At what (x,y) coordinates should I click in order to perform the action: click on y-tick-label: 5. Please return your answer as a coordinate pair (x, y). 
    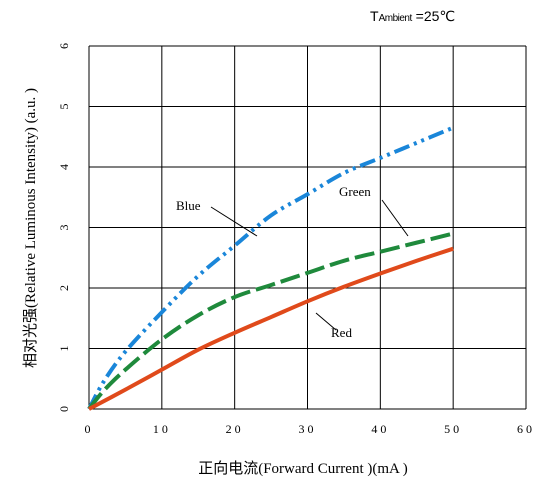
    Looking at the image, I should click on (64, 107).